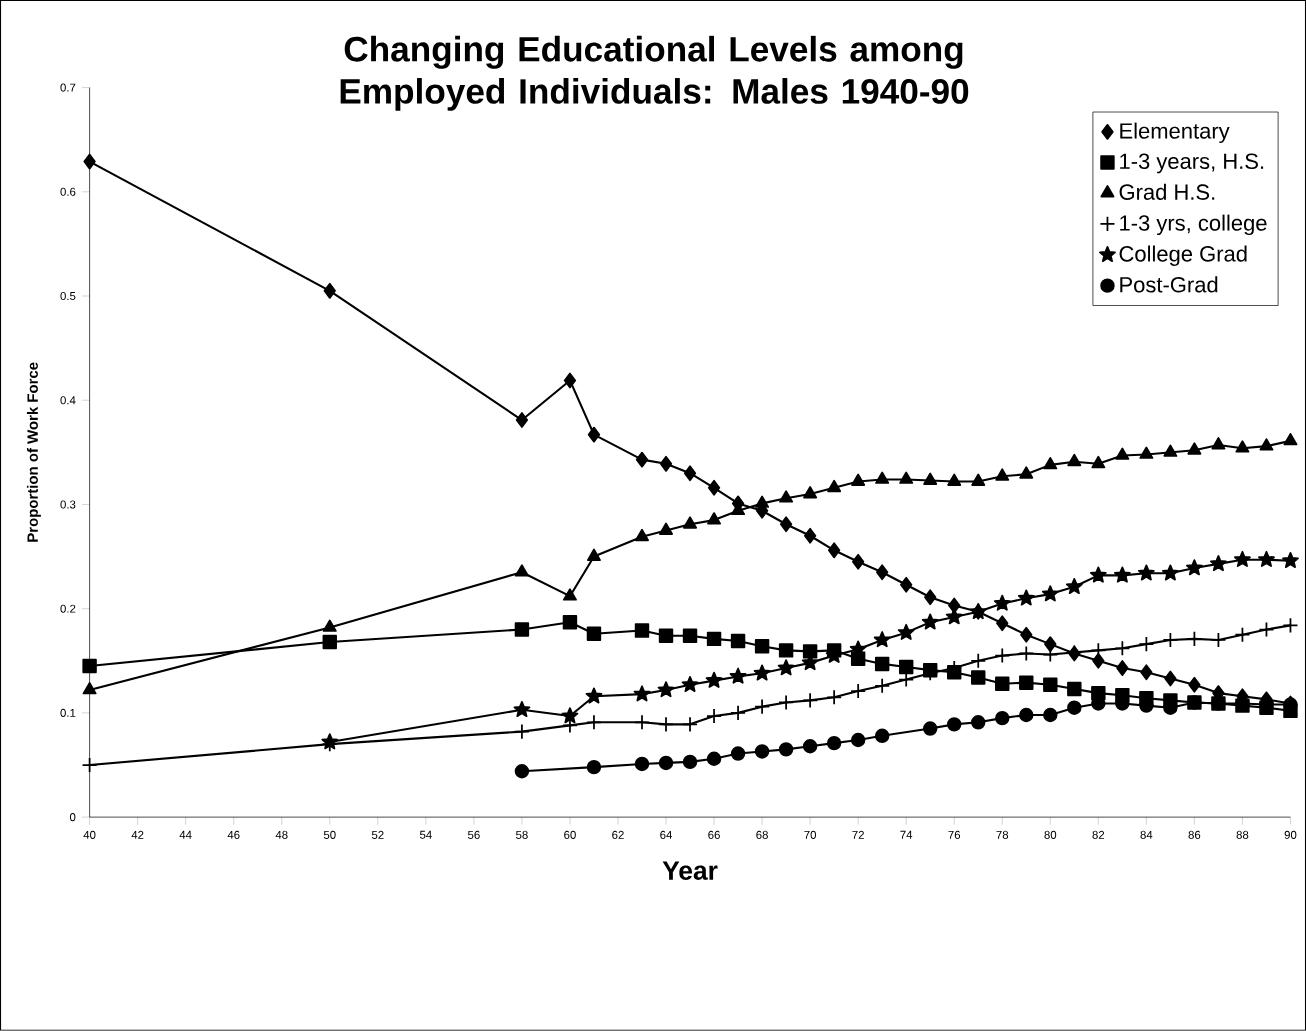 This screenshot has width=1306, height=1031. I want to click on legend-label: College Grad, so click(1183, 256).